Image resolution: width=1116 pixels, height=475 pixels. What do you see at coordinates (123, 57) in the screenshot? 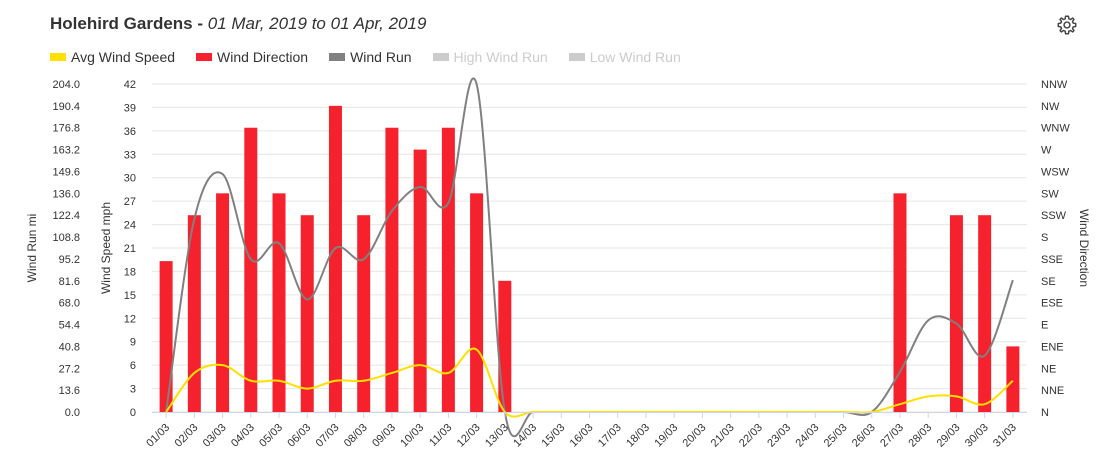
I see `legend-label: Avg Wind Speed` at bounding box center [123, 57].